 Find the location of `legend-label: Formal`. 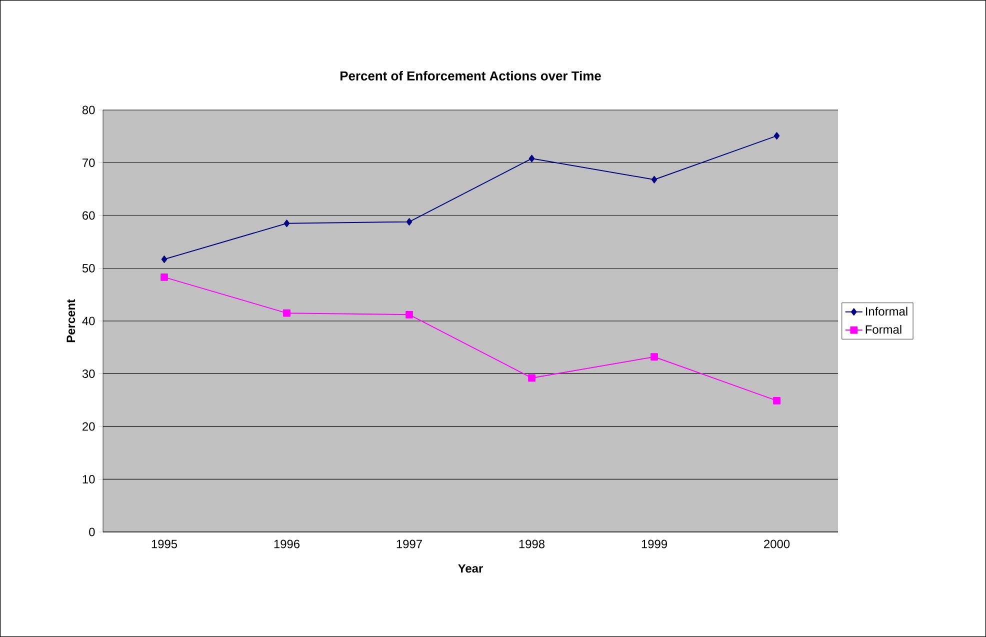

legend-label: Formal is located at coordinates (884, 329).